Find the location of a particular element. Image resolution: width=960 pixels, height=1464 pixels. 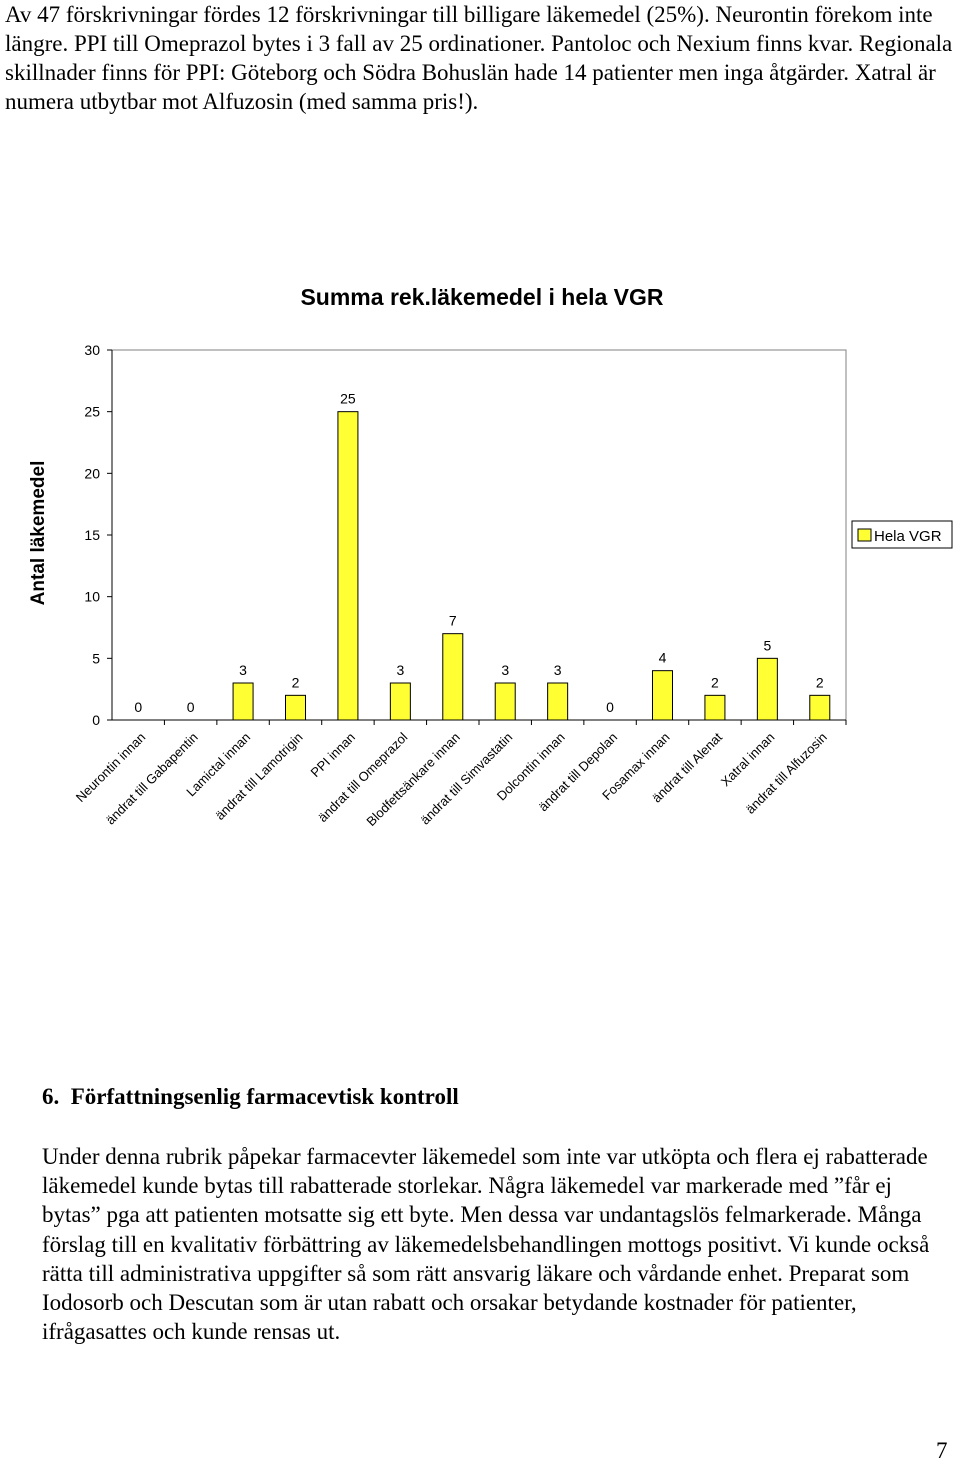

category-label-7: ändrat till Simvastatin is located at coordinates (466, 779).